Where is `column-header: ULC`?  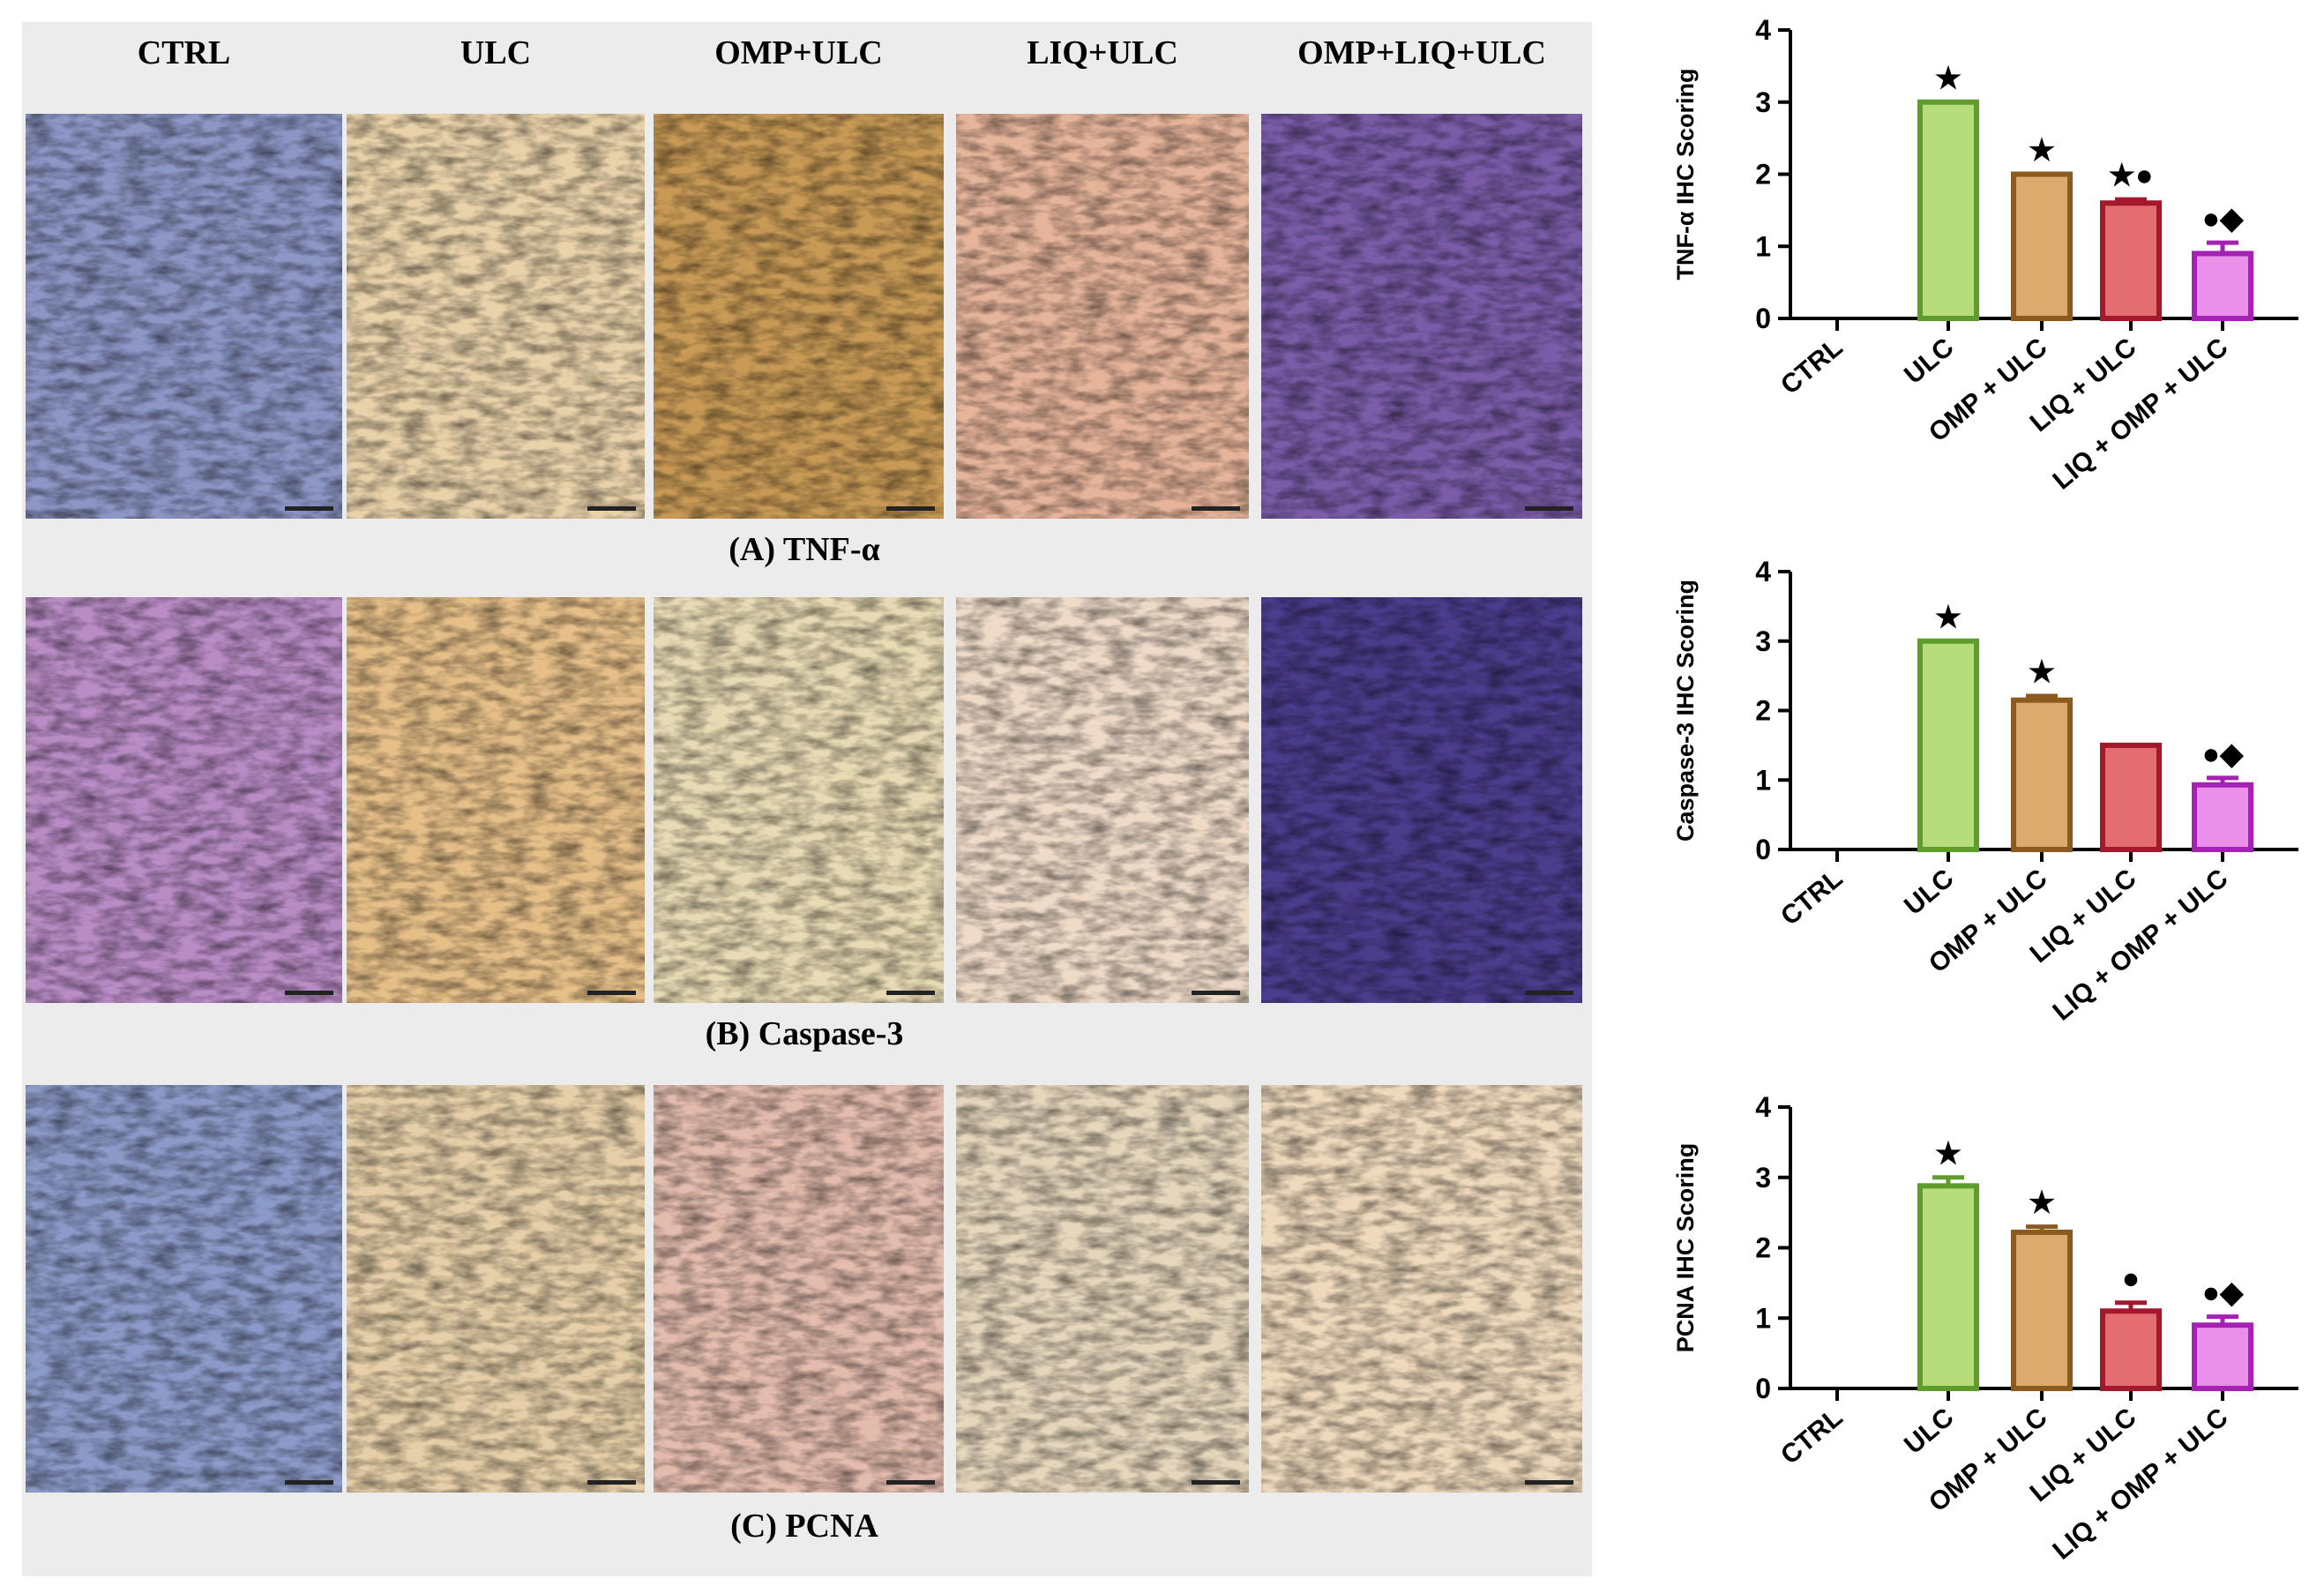 column-header: ULC is located at coordinates (495, 52).